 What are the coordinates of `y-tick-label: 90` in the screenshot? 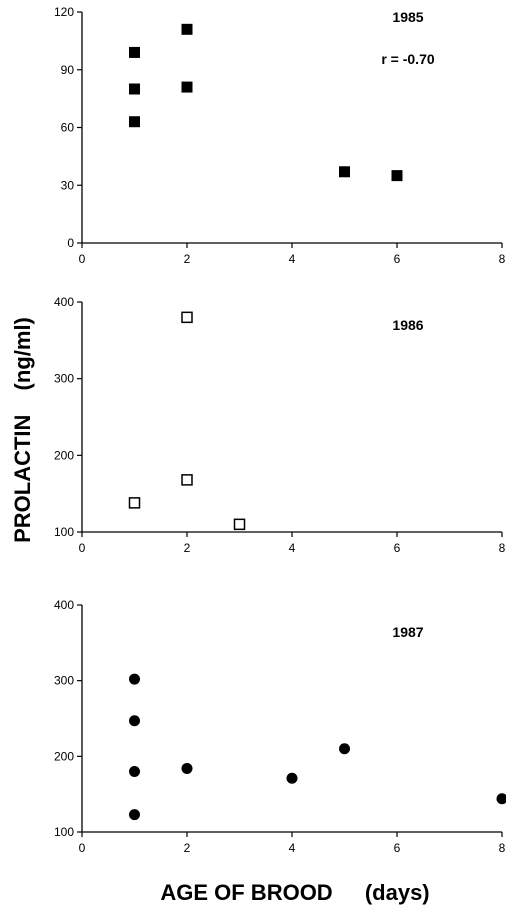 It's located at (68, 70).